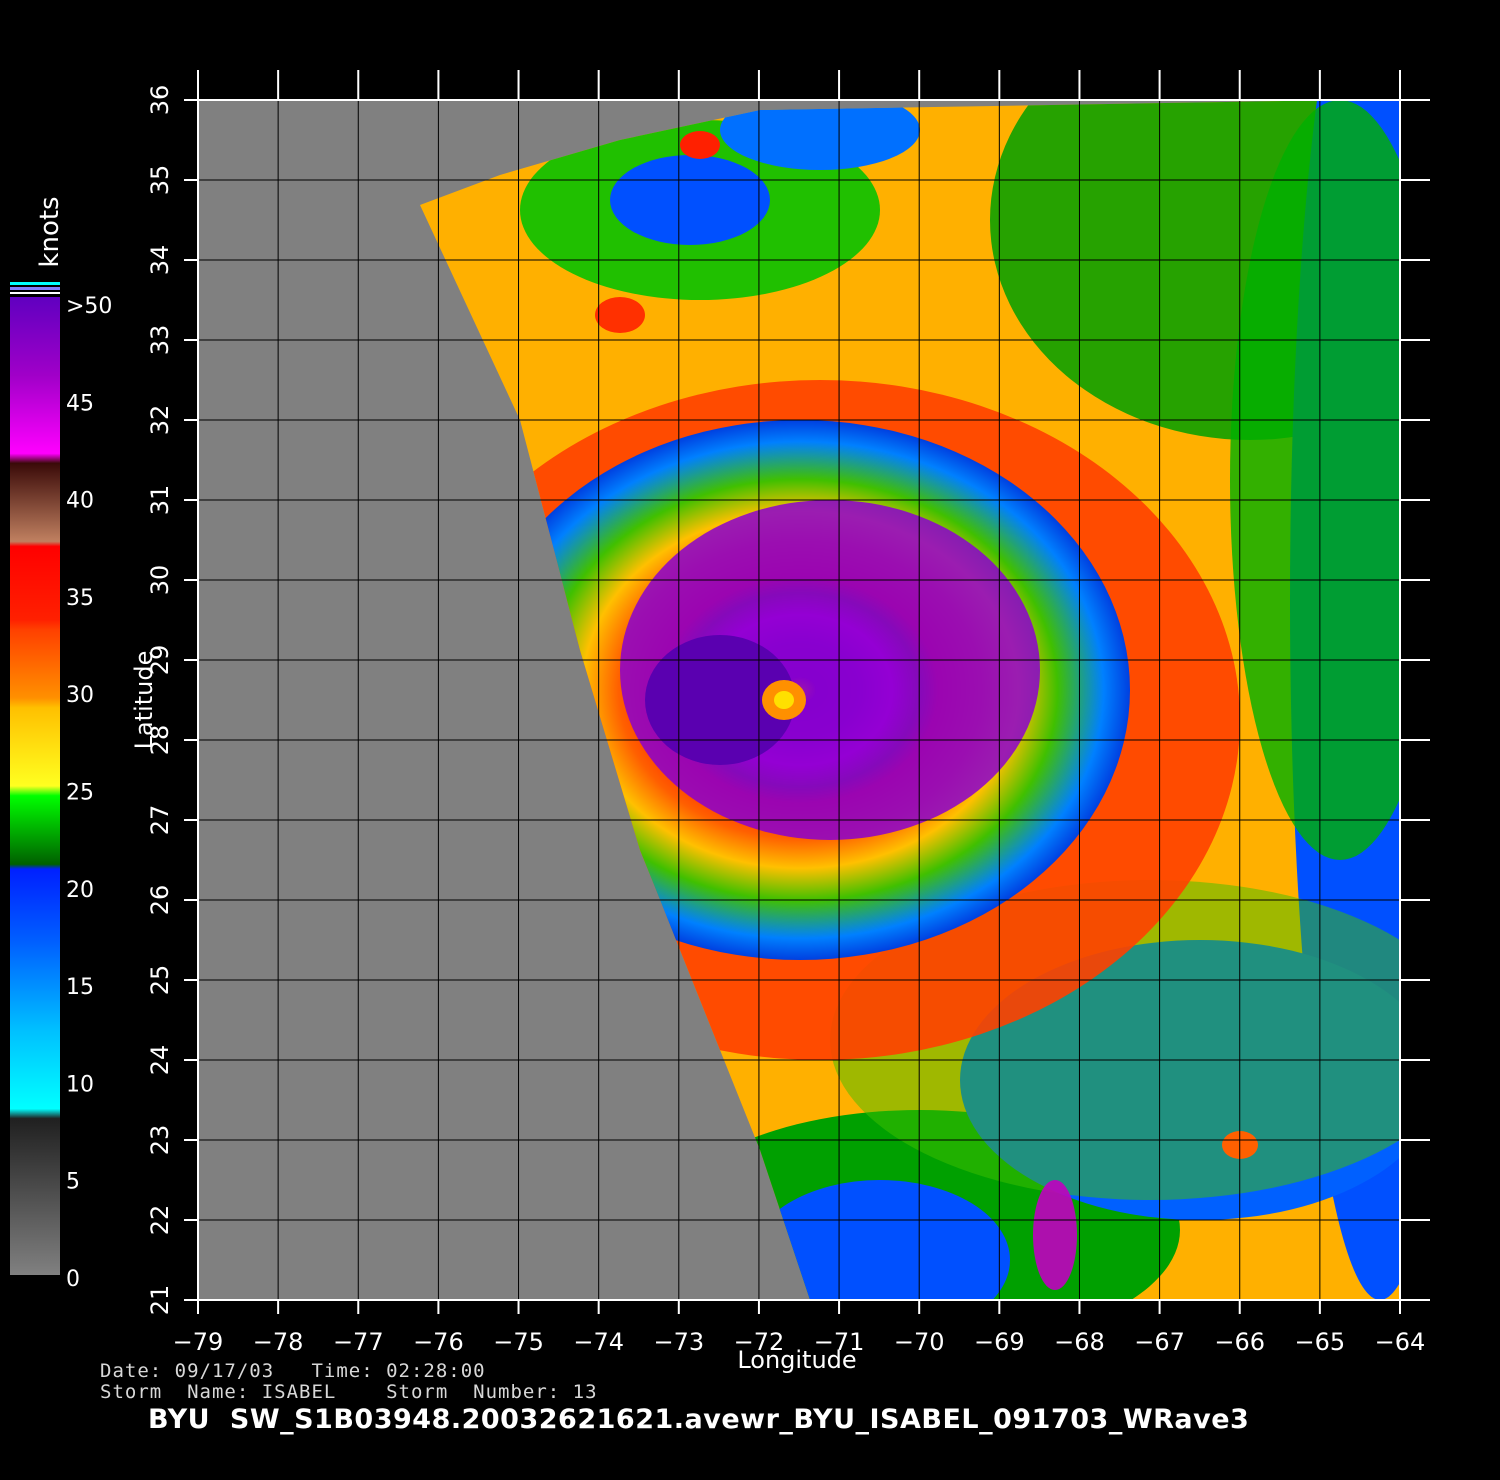 This screenshot has height=1480, width=1500. Describe the element at coordinates (73, 1279) in the screenshot. I see `colorbar-label: 0` at that location.